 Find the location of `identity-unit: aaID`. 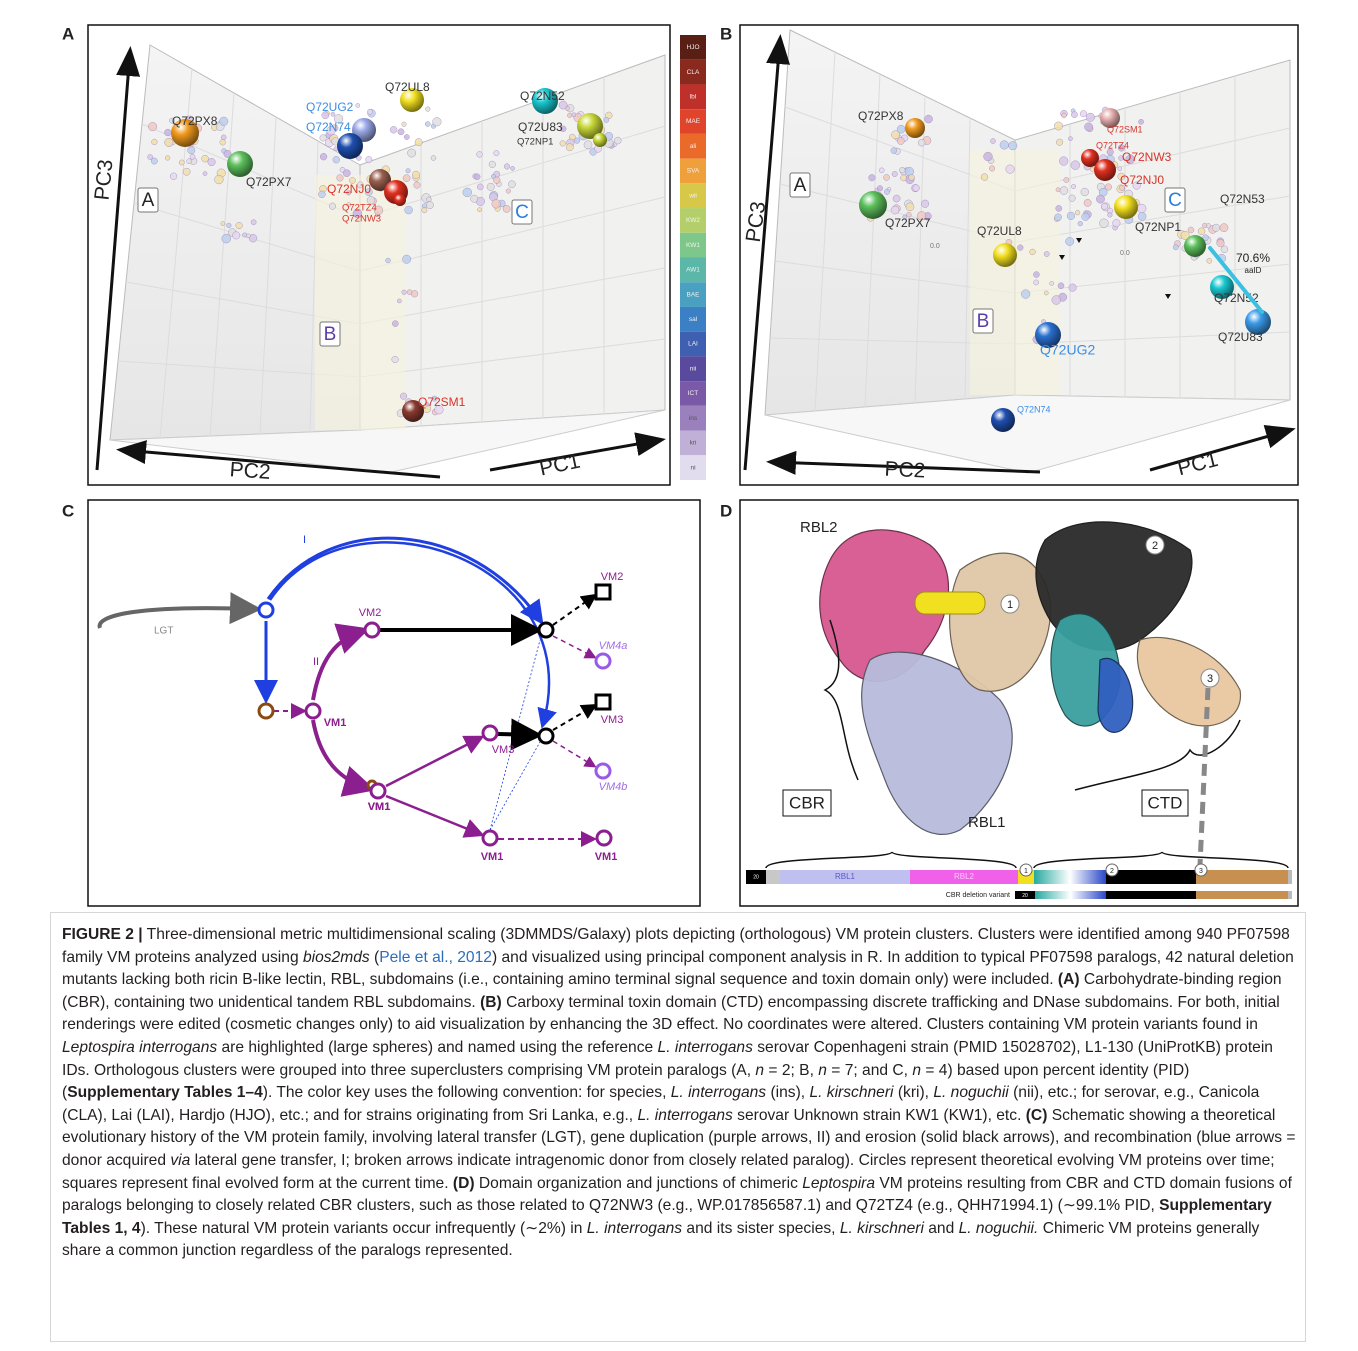

identity-unit: aaID is located at coordinates (1253, 270).